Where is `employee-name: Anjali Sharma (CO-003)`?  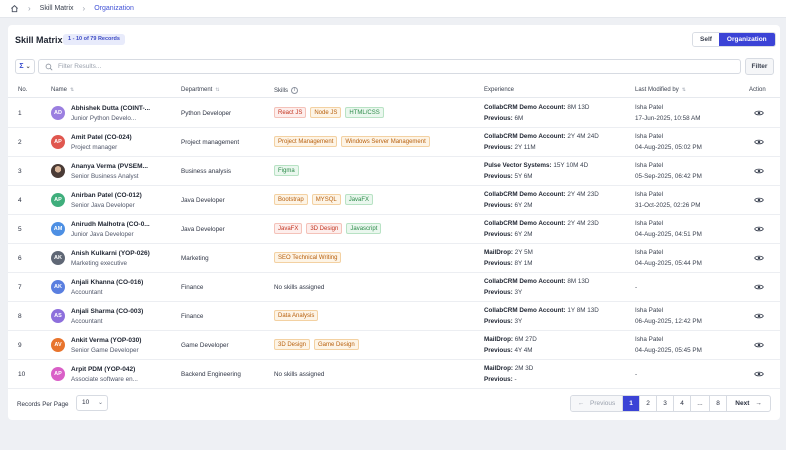
employee-name: Anjali Sharma (CO-003) is located at coordinates (107, 311).